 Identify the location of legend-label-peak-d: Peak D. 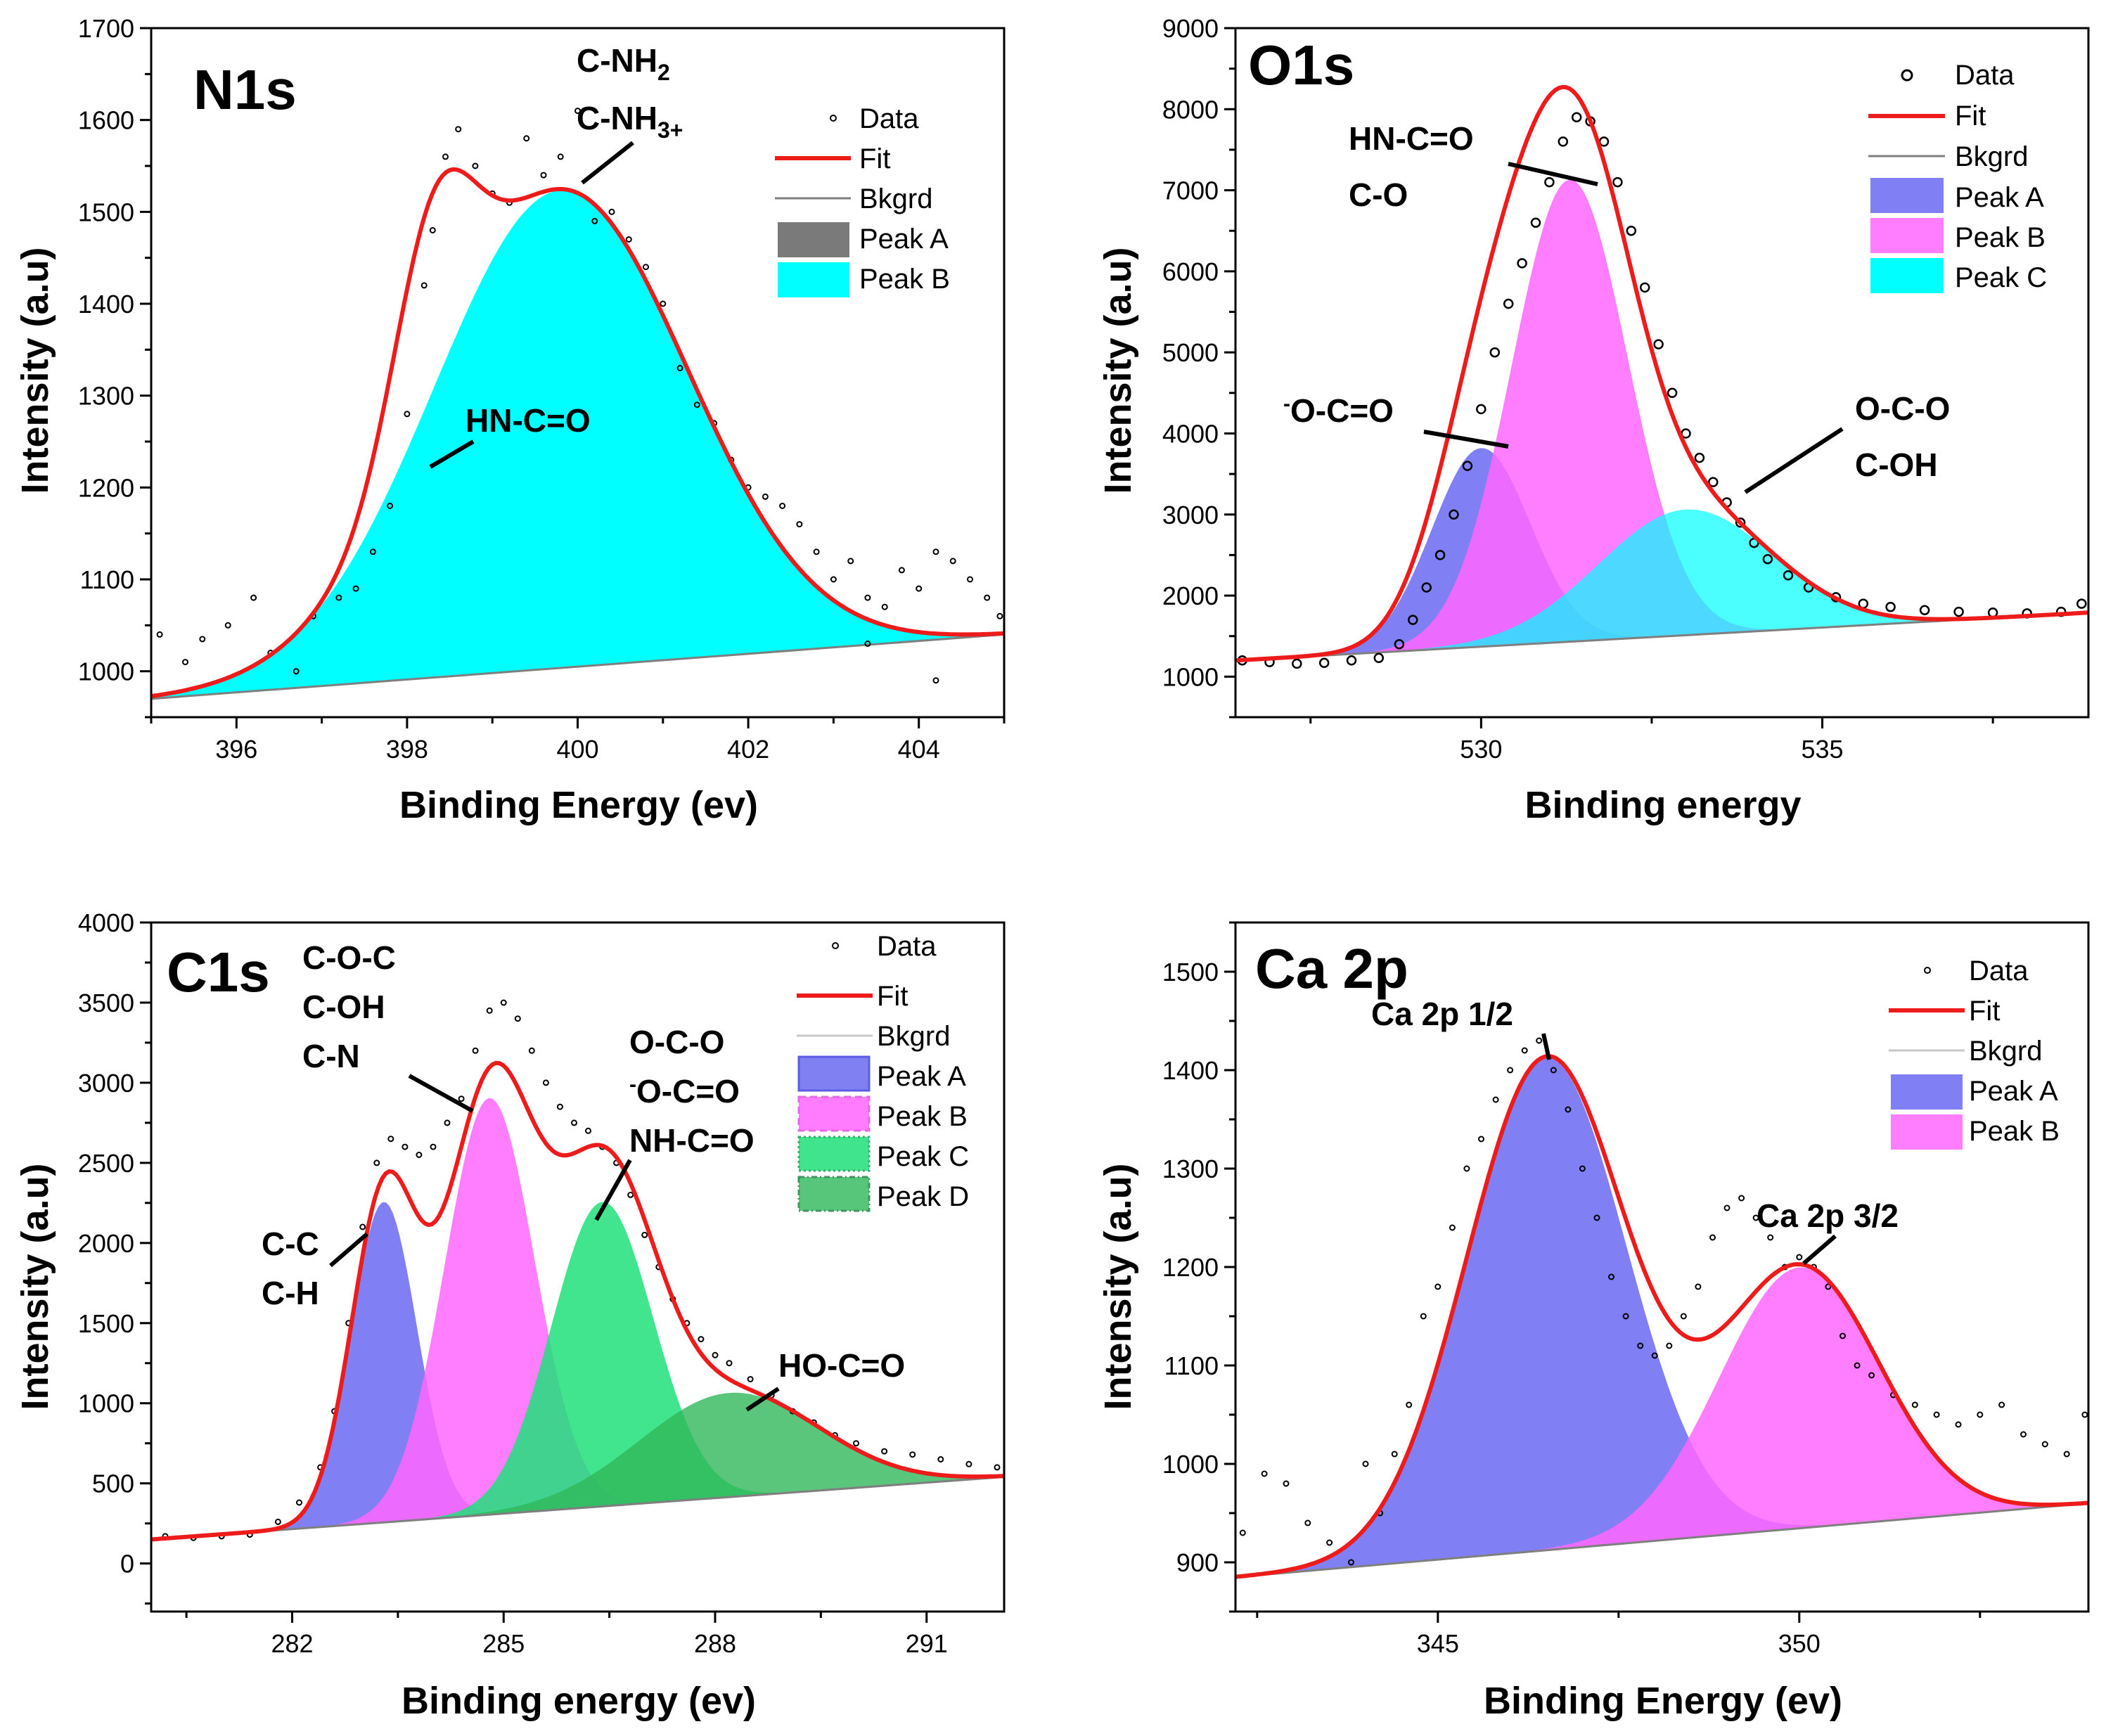
(923, 1196).